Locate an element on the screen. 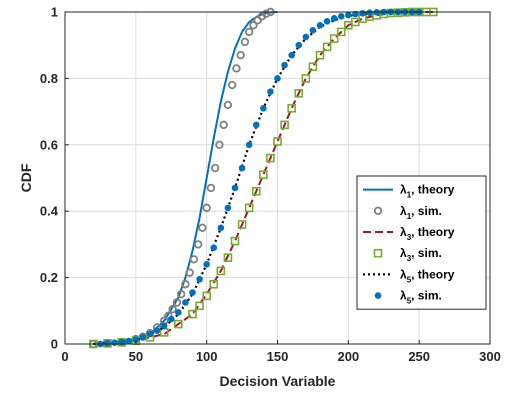 This screenshot has height=395, width=506. y-tick-label: 1 is located at coordinates (54, 12).